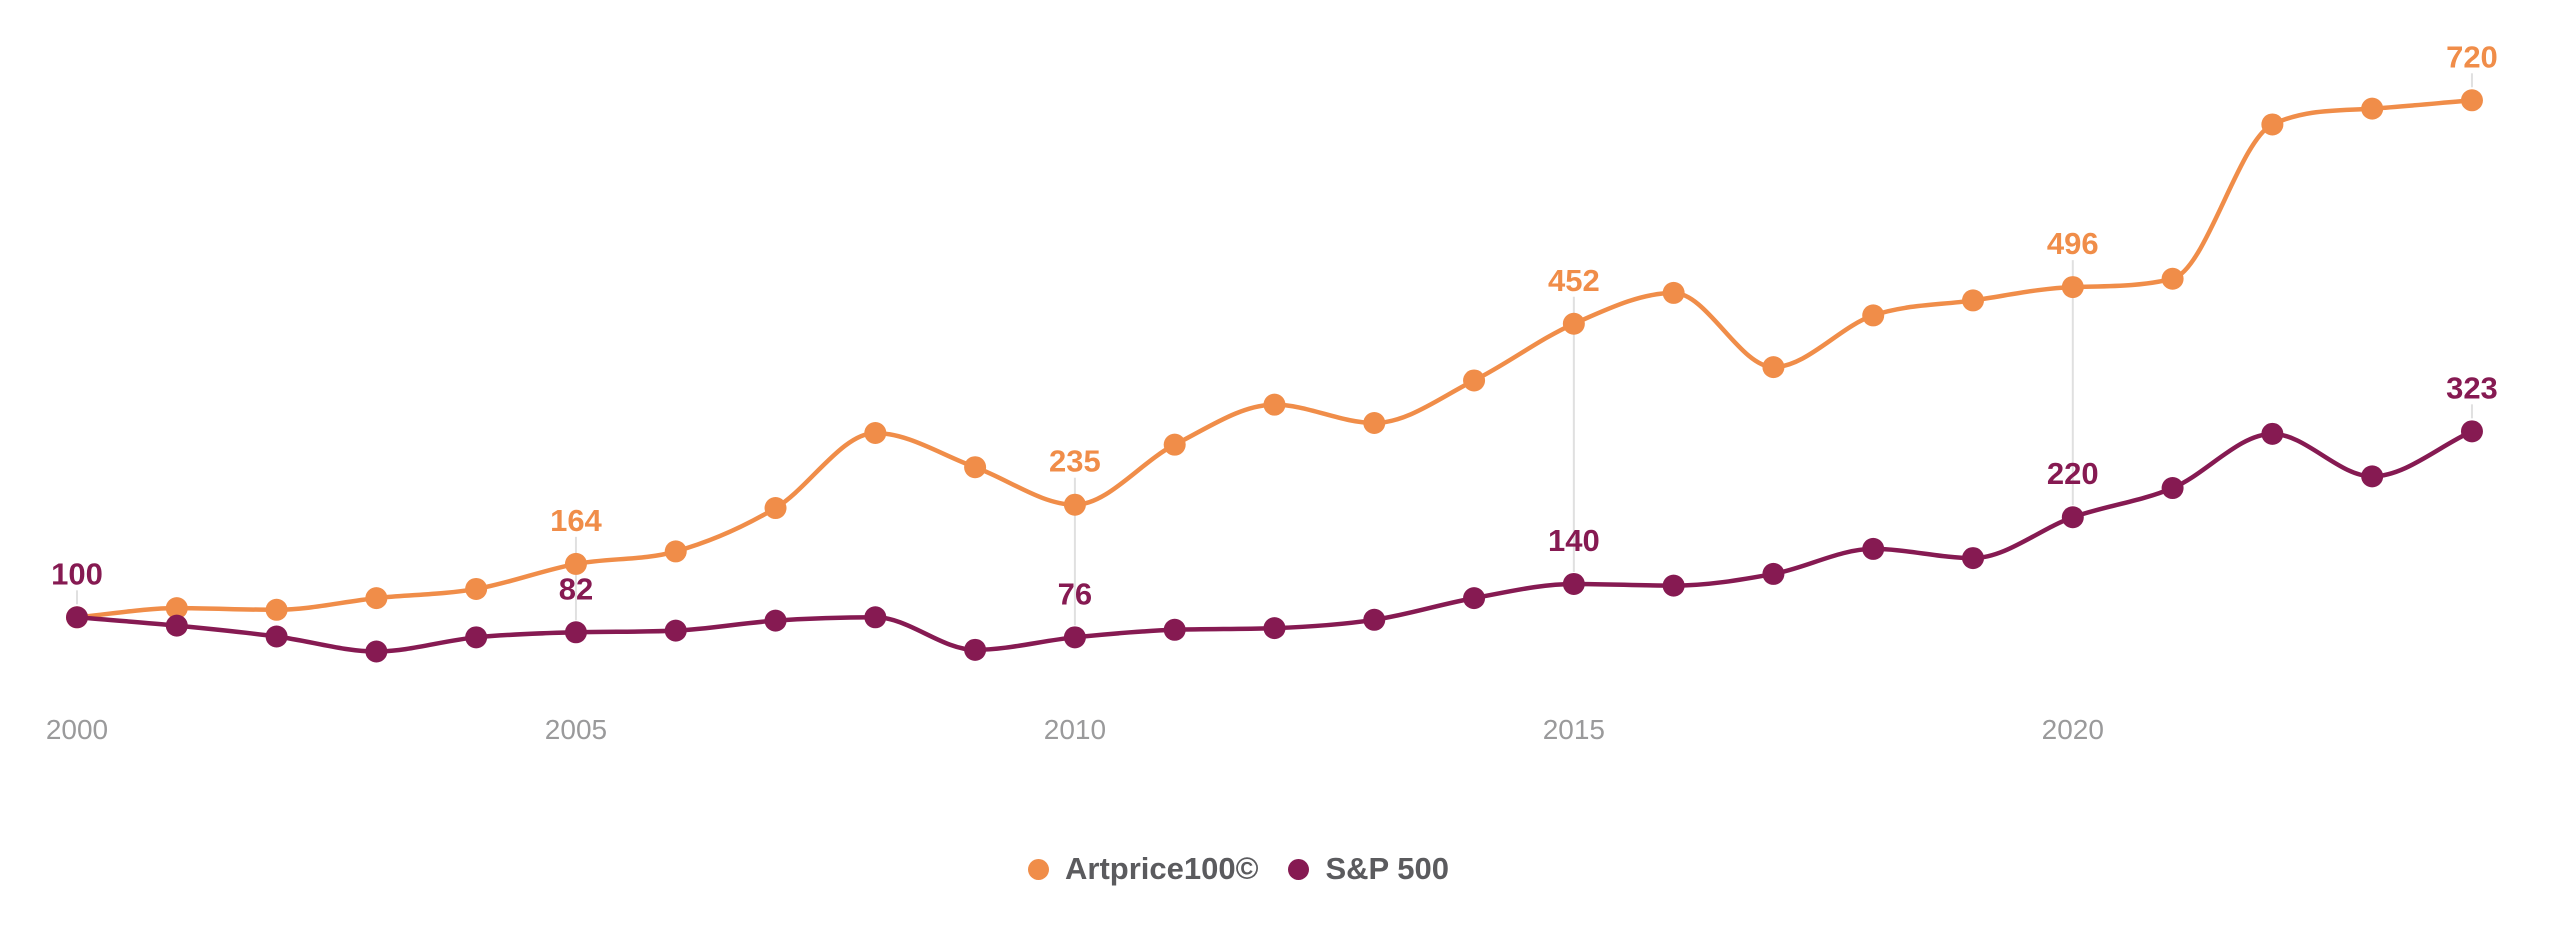 This screenshot has width=2560, height=931. I want to click on artprice100-point-2001, so click(176, 608).